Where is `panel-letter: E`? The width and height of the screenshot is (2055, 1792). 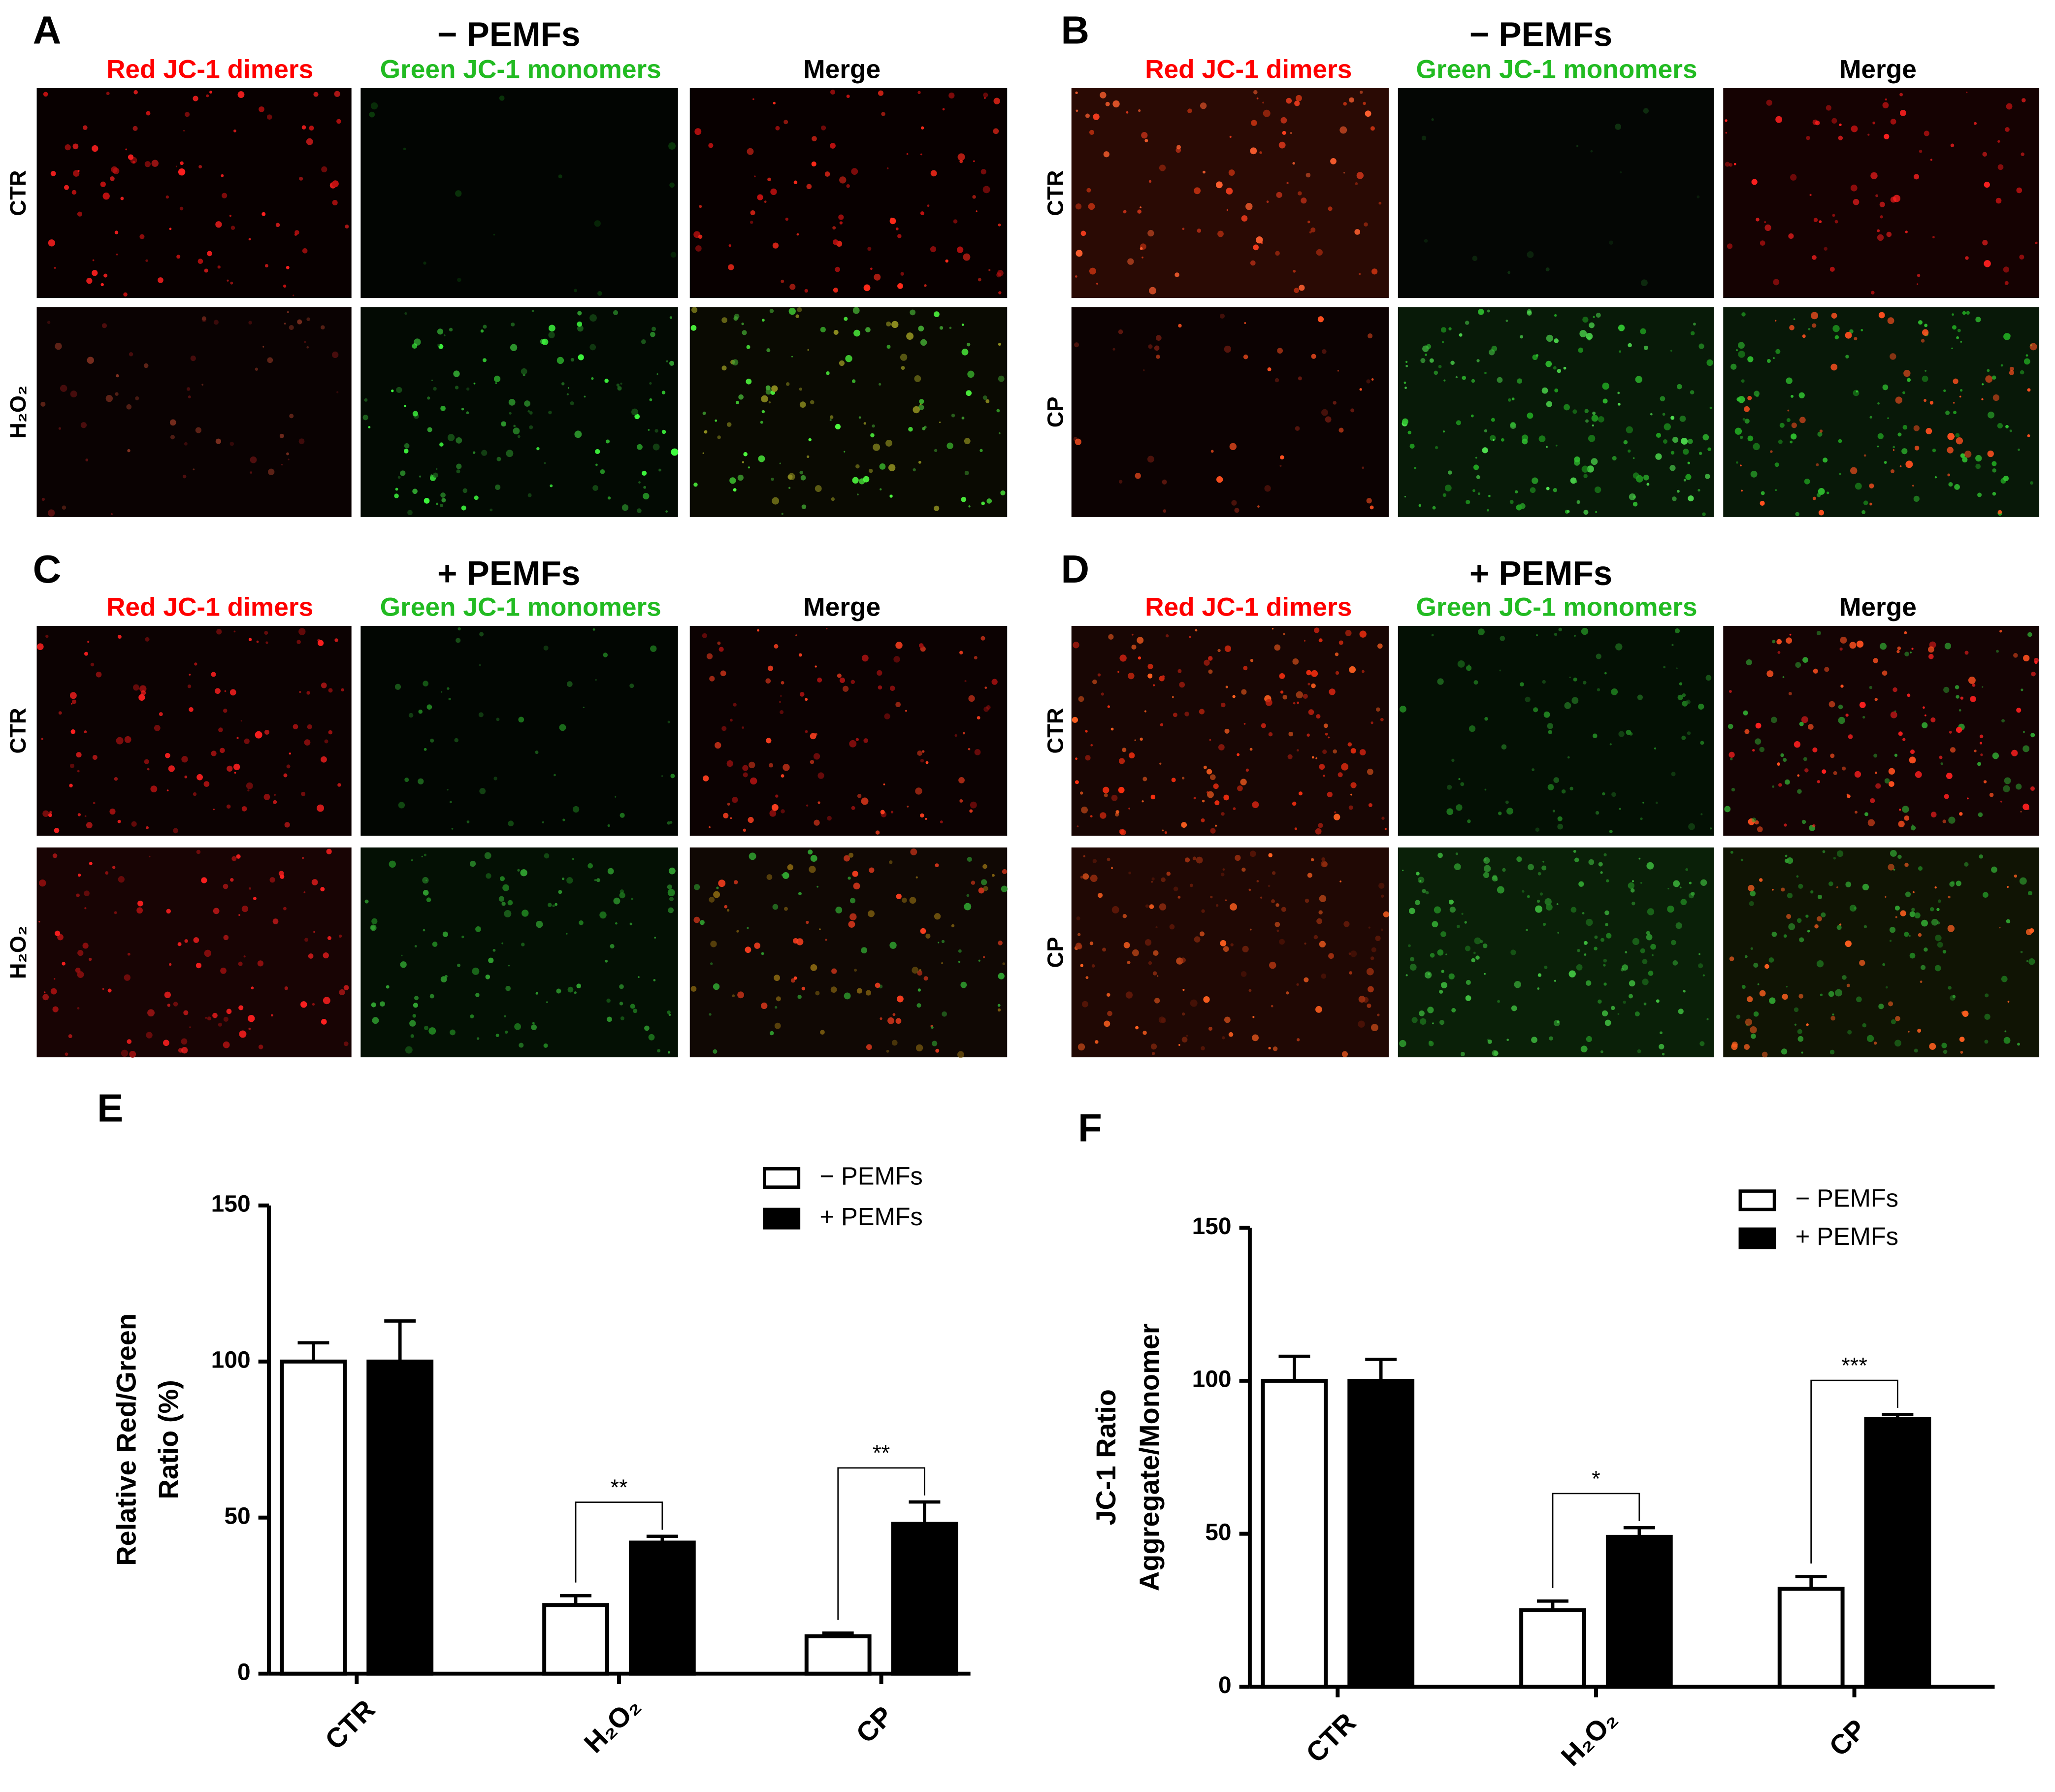
panel-letter: E is located at coordinates (110, 1108).